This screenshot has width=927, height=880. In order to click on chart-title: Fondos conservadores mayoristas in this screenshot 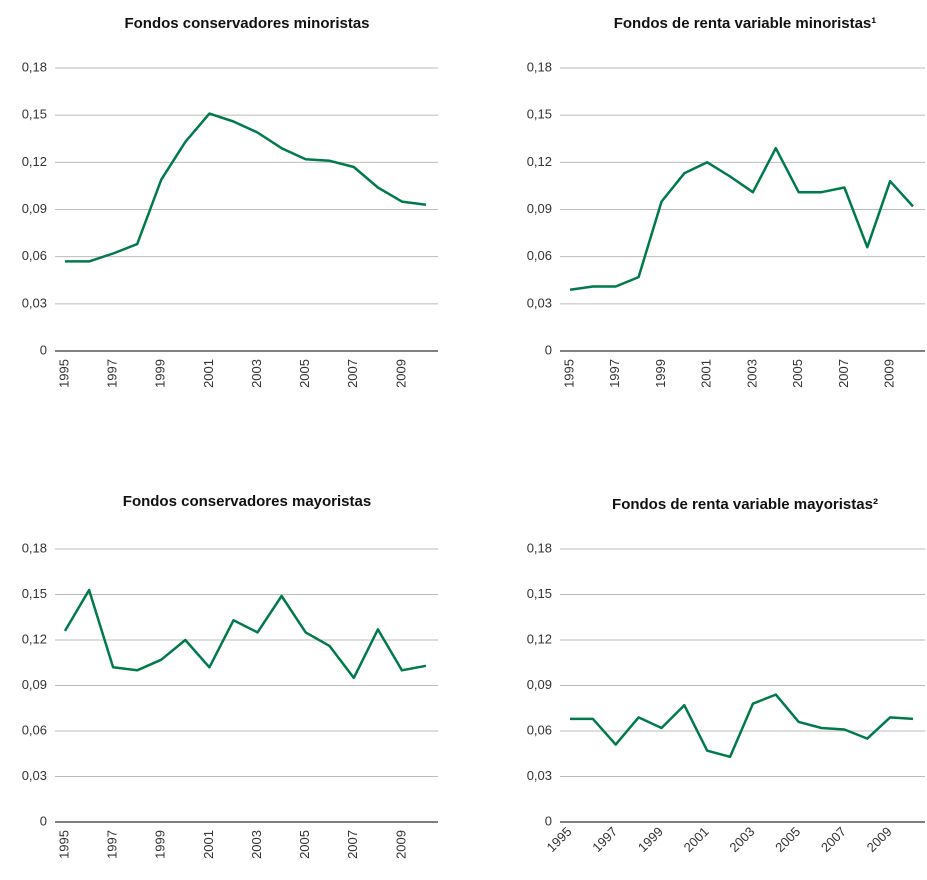, I will do `click(247, 501)`.